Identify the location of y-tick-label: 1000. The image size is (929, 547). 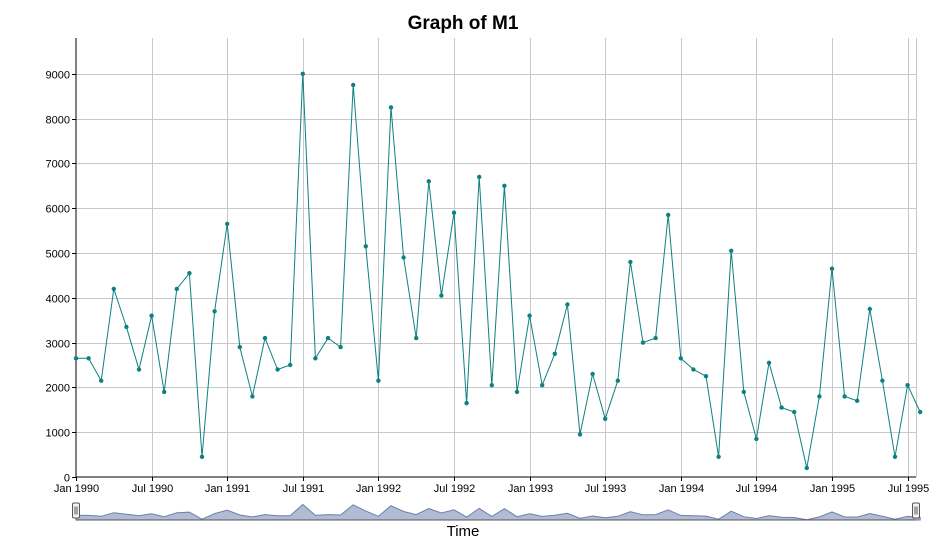
(58, 434).